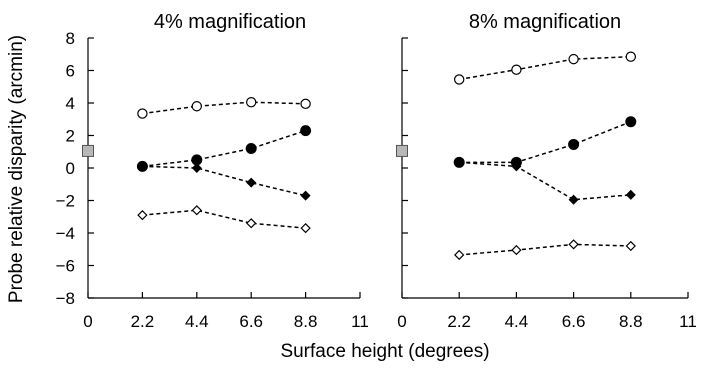 Image resolution: width=721 pixels, height=369 pixels. I want to click on panel-2-x-tick-label: 11, so click(688, 321).